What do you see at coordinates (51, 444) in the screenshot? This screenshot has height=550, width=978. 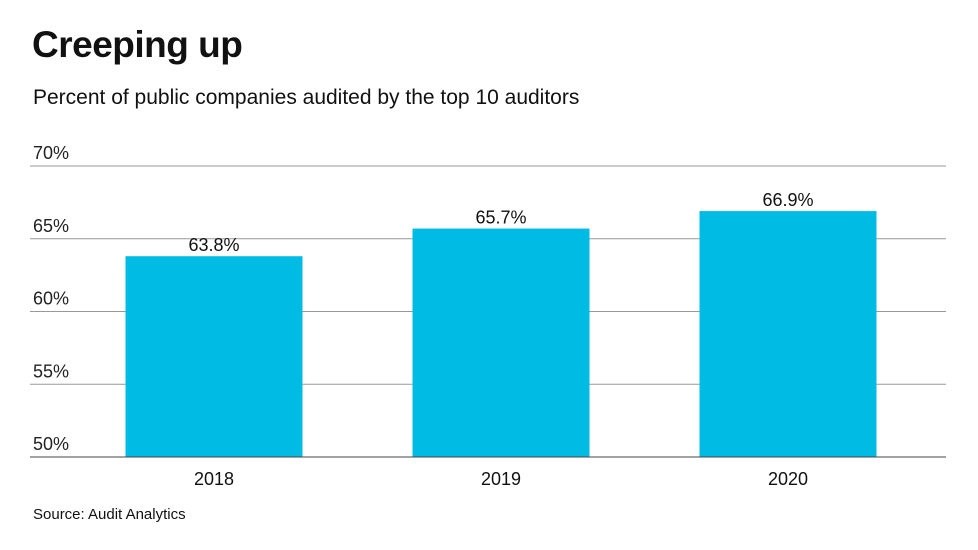 I see `y-tick-label: 50%` at bounding box center [51, 444].